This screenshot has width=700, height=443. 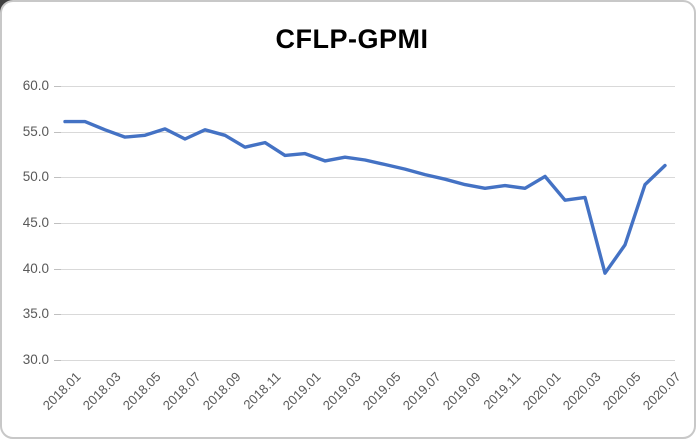 I want to click on y-axis-tick-label: 60.0, so click(x=35, y=85).